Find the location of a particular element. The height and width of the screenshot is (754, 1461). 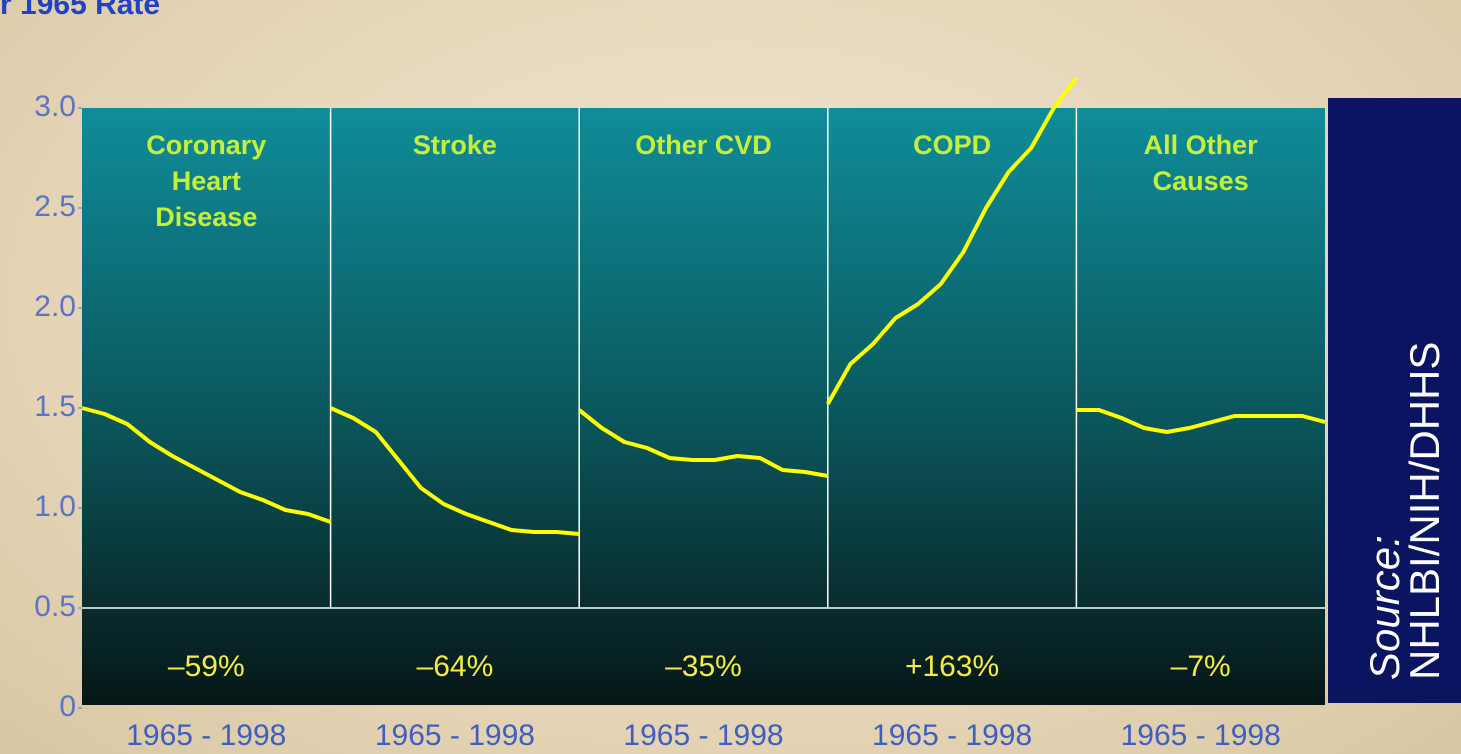

y-tick-label: 0 is located at coordinates (67, 706).